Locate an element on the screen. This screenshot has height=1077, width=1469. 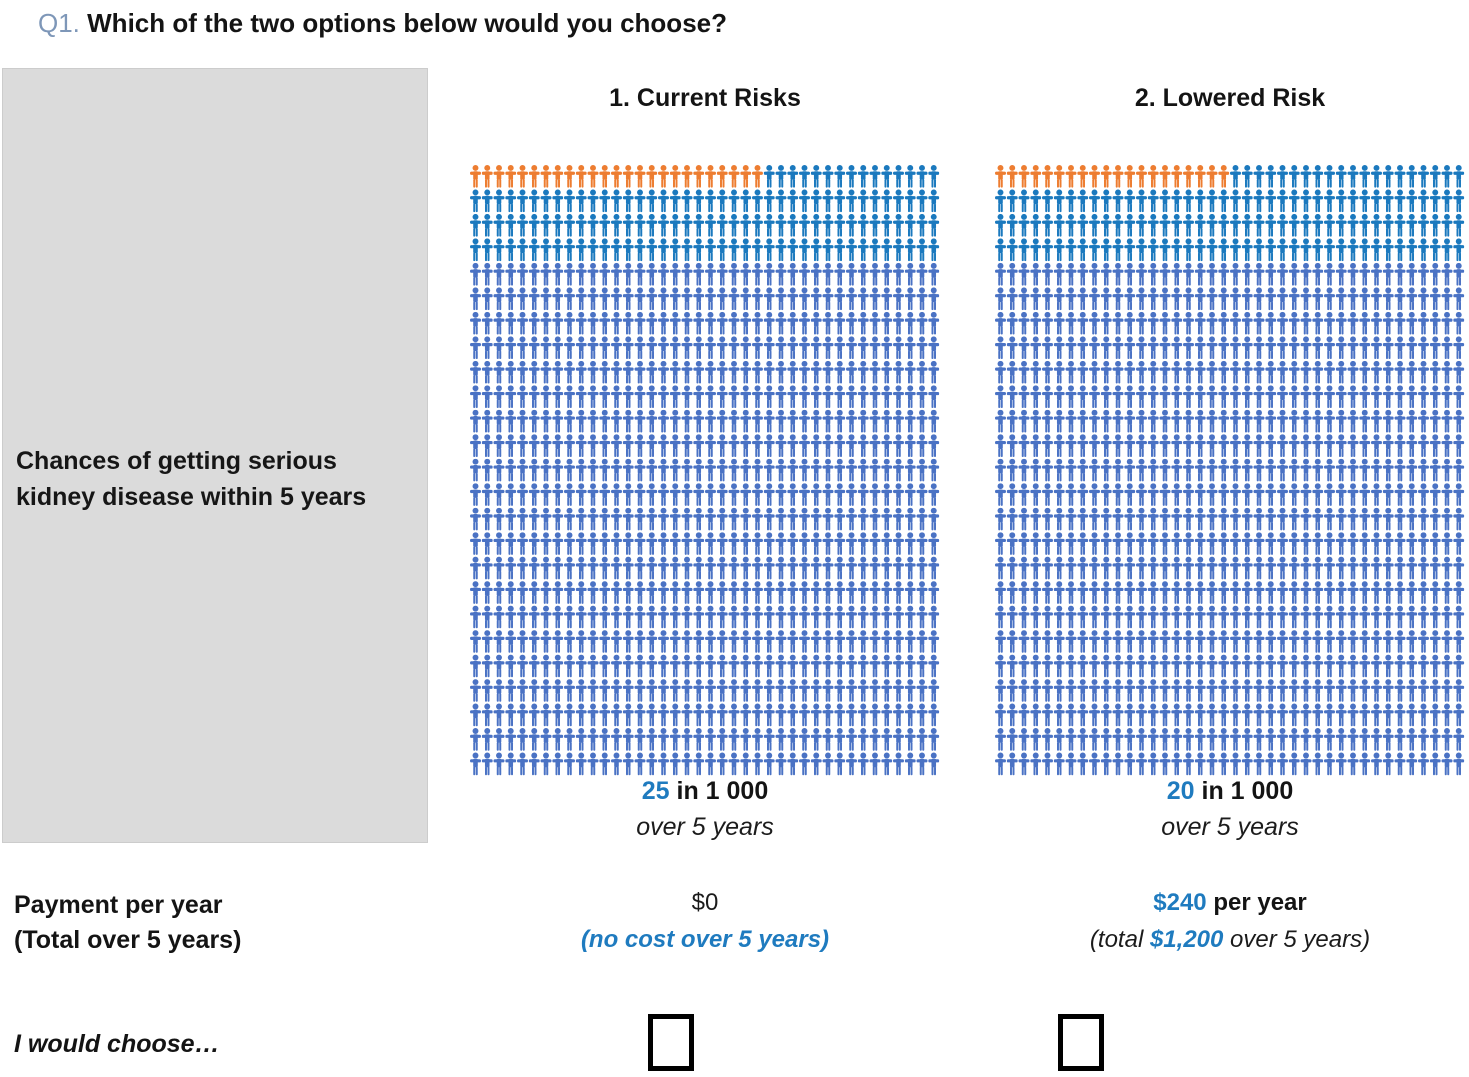
option-1-risk-count: 25 in 1 000 is located at coordinates (705, 791).